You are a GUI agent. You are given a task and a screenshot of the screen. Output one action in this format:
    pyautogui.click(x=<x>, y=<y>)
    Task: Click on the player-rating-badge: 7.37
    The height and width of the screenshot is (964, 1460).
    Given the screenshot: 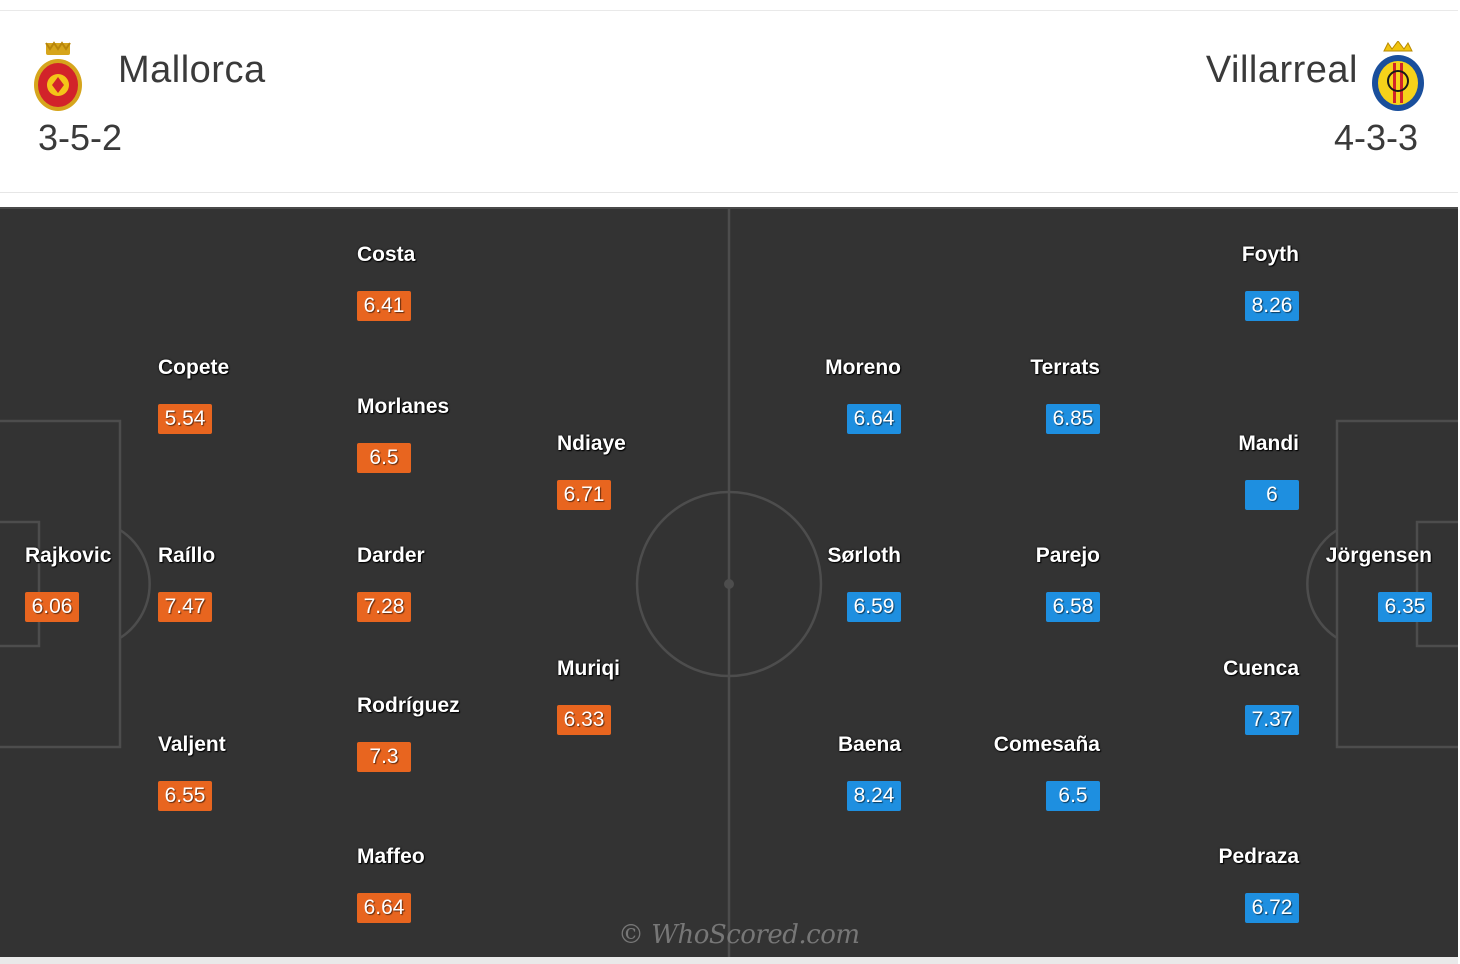 What is the action you would take?
    pyautogui.click(x=1272, y=720)
    